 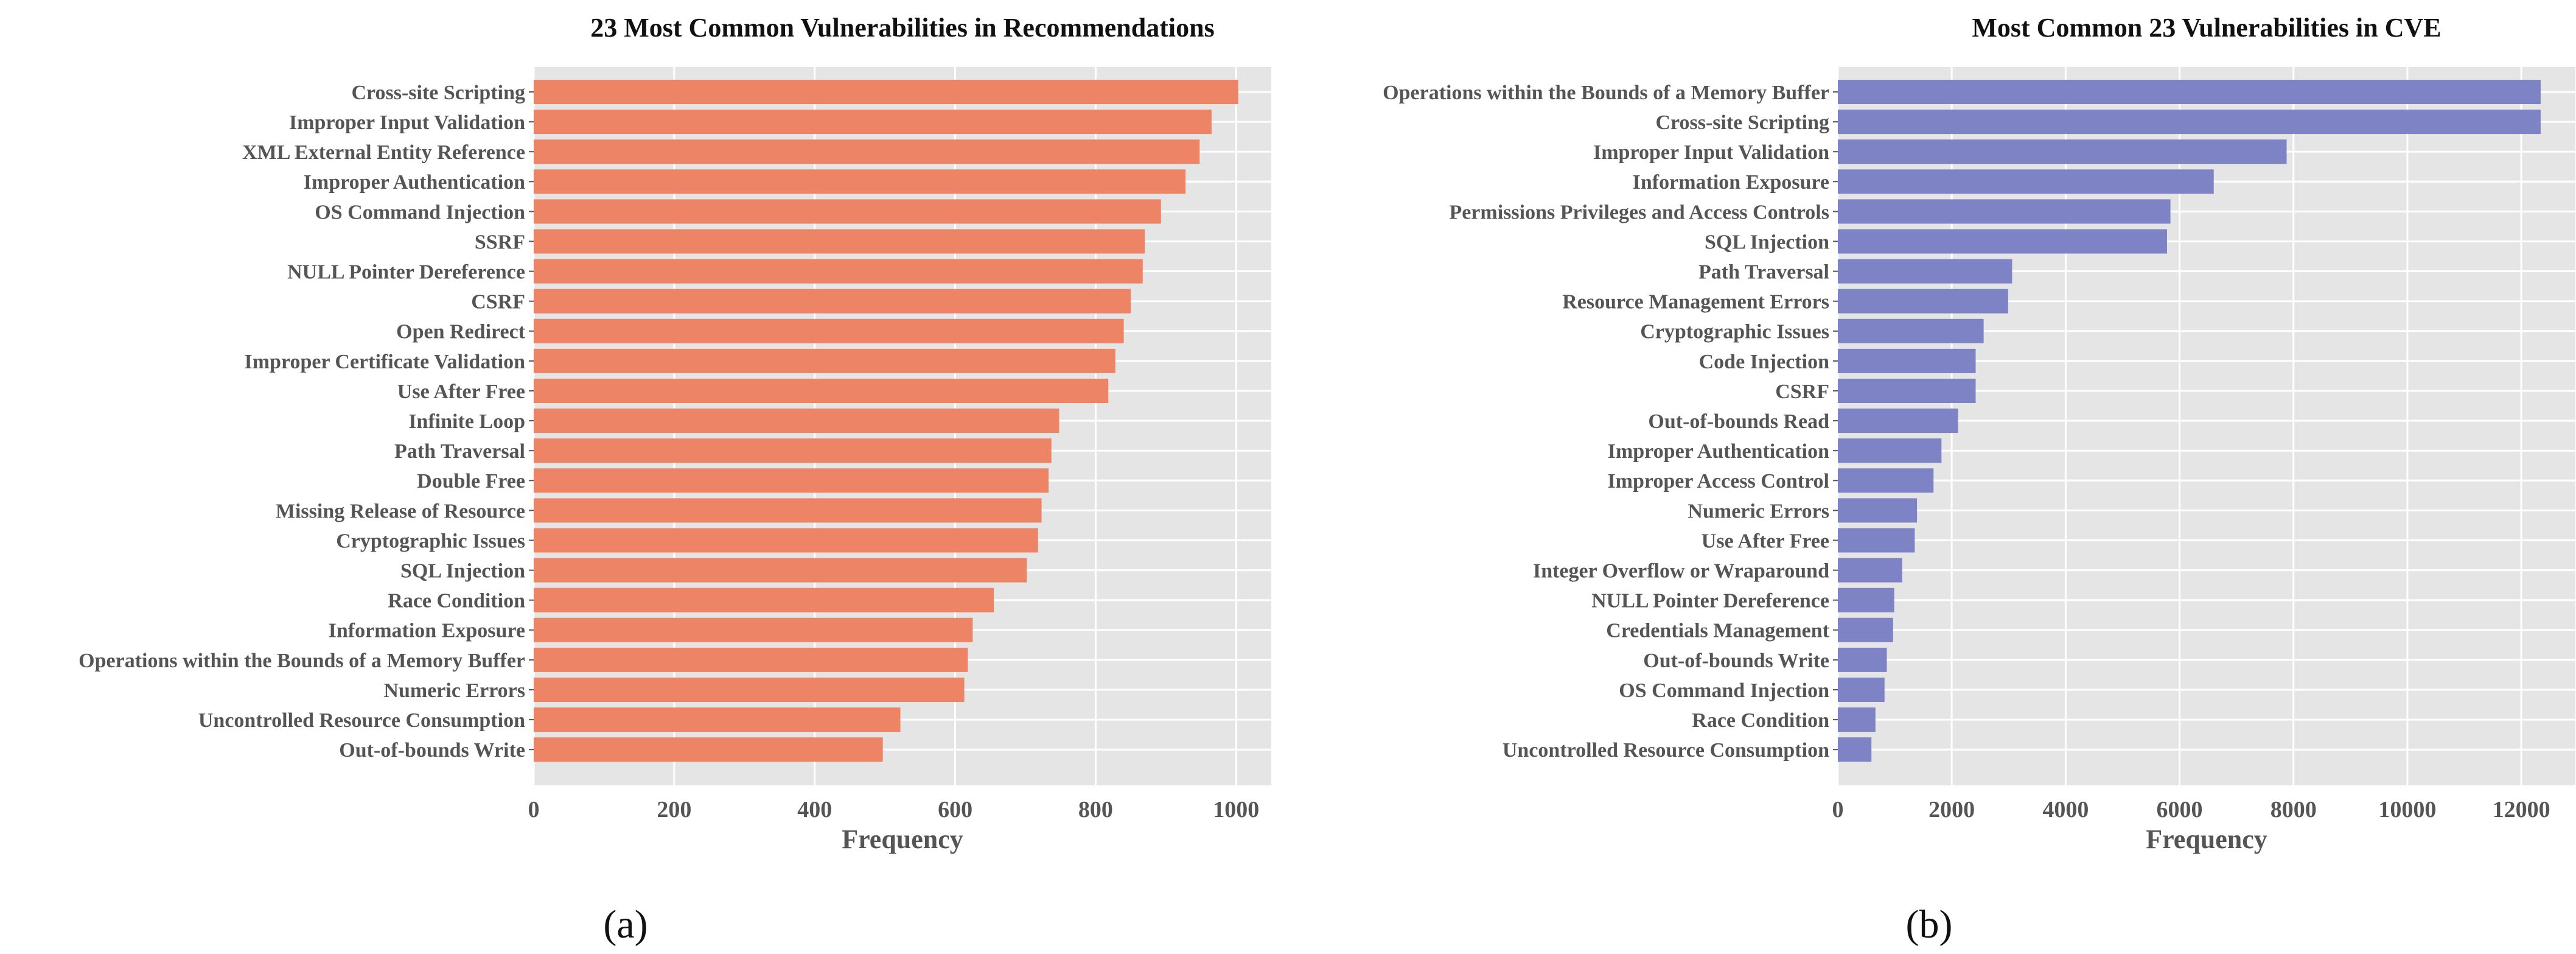 I want to click on category-label: SSRF, so click(x=500, y=242).